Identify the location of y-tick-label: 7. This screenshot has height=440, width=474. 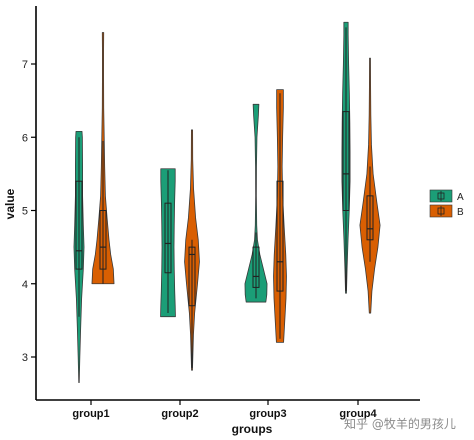
(25, 65).